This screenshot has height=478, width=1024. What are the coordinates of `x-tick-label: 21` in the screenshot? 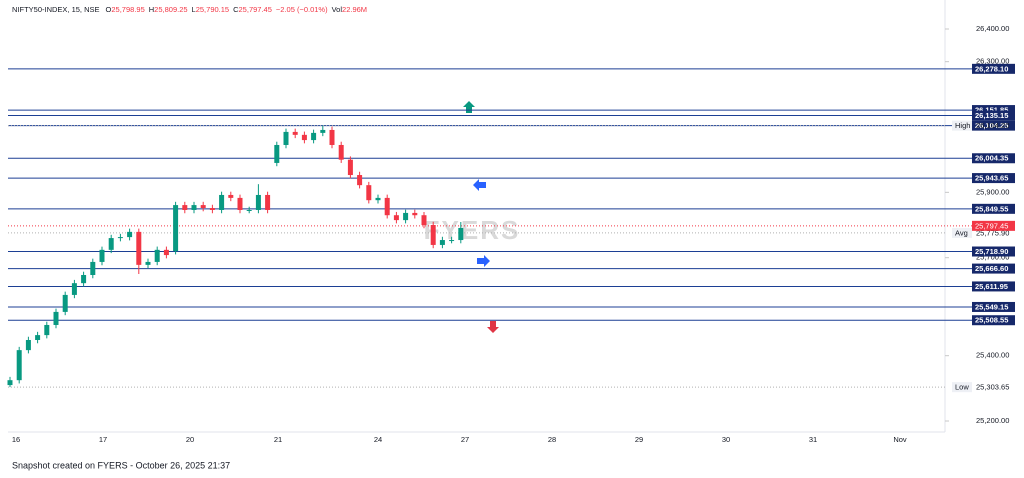 It's located at (278, 439).